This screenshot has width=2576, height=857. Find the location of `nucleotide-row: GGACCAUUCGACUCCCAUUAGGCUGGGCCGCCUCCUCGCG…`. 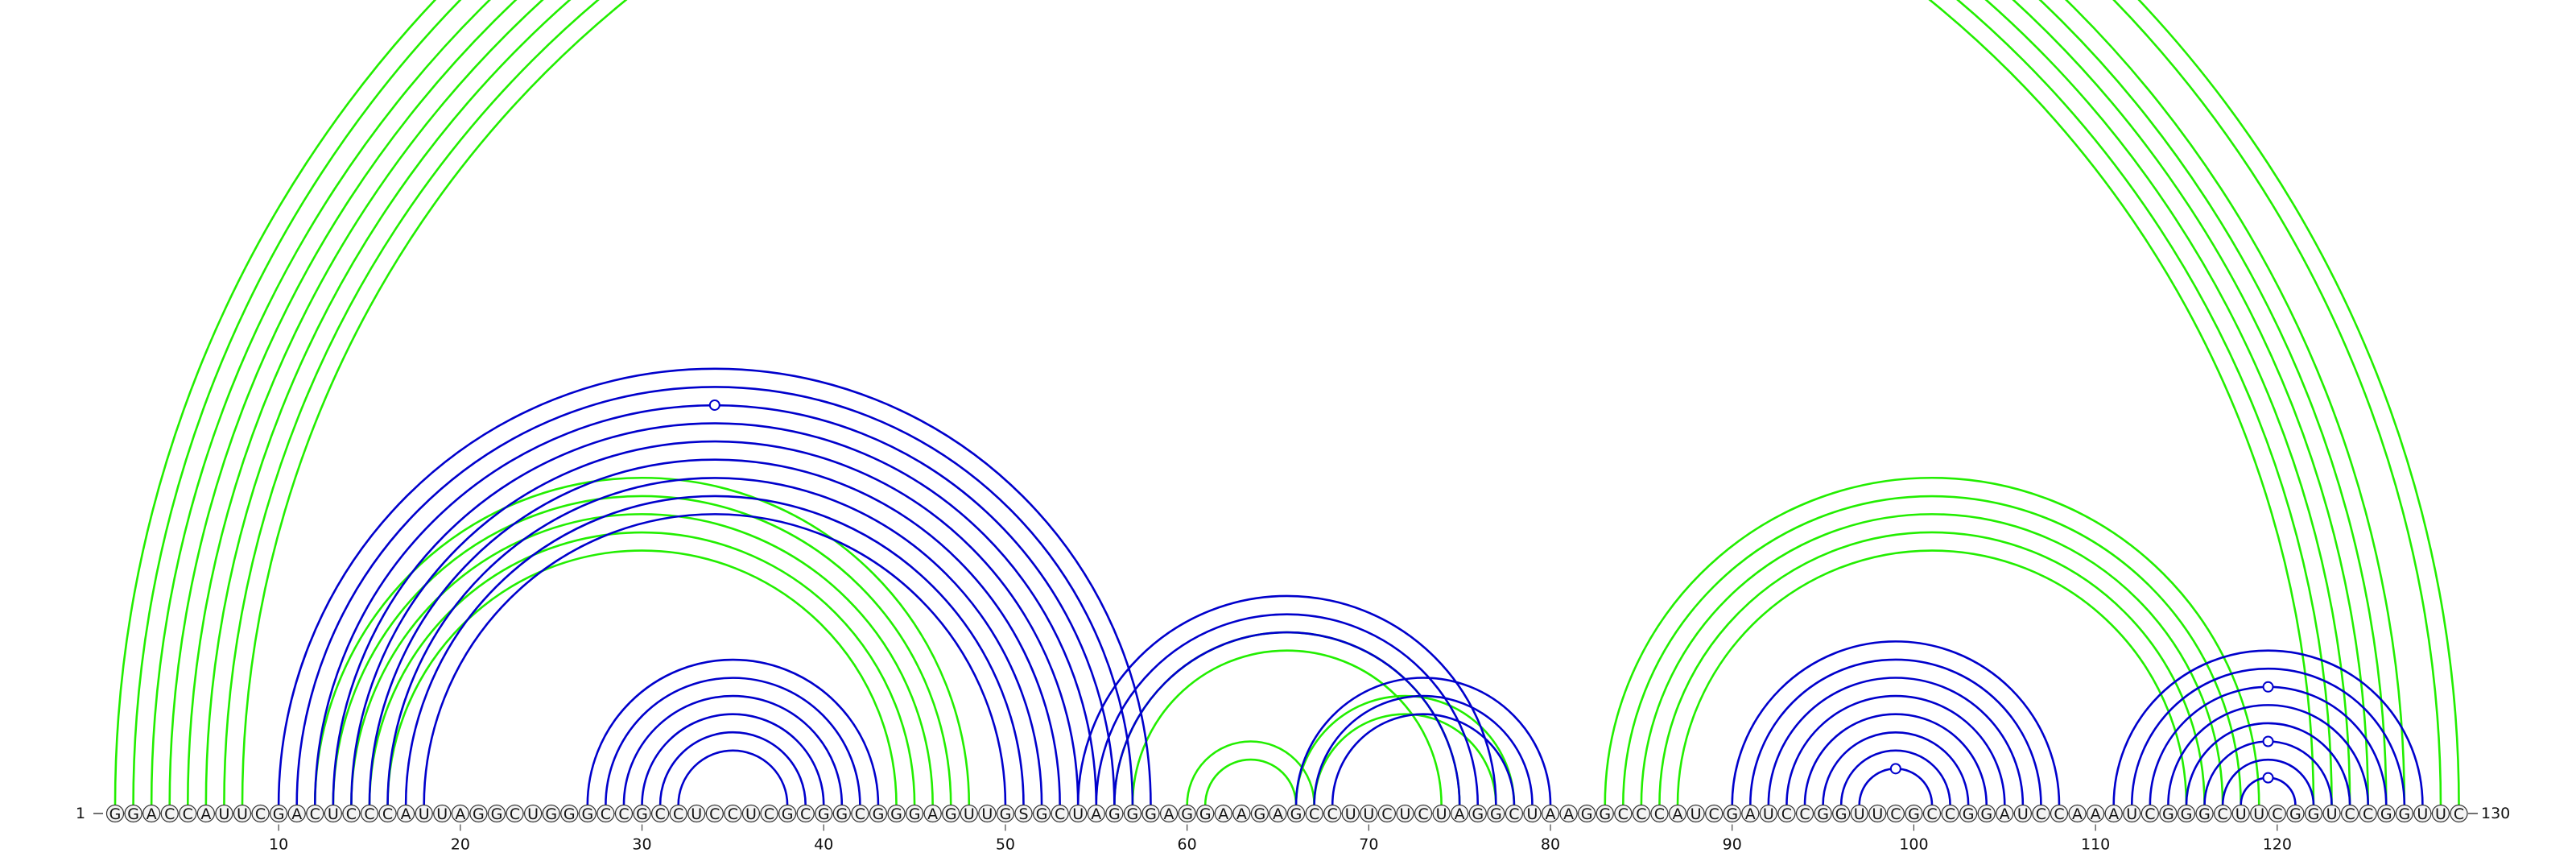

nucleotide-row: GGACCAUUCGACUCCCAUUAGGCUGGGCCGCCUCCUCGCG… is located at coordinates (1287, 814).